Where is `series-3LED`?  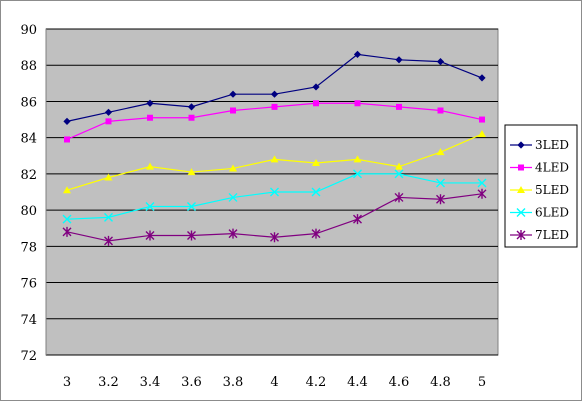 series-3LED is located at coordinates (274, 87).